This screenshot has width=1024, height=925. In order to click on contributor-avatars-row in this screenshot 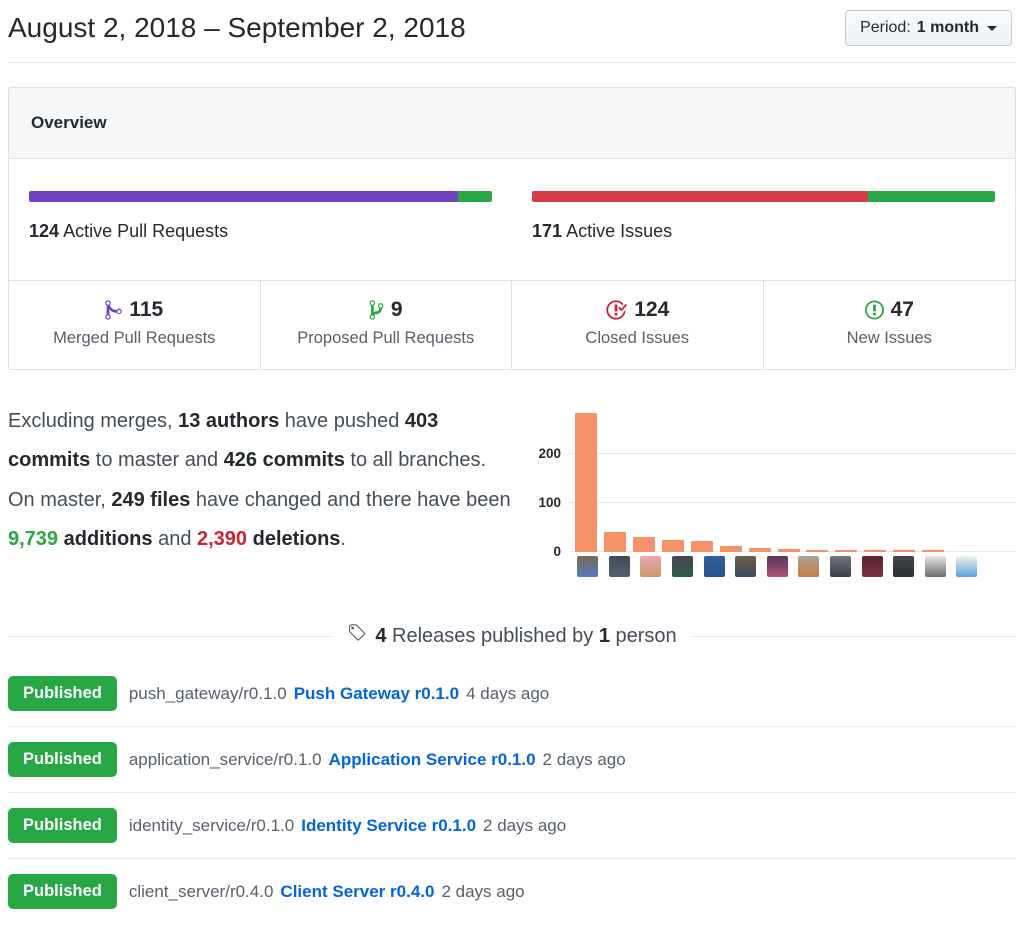, I will do `click(777, 566)`.